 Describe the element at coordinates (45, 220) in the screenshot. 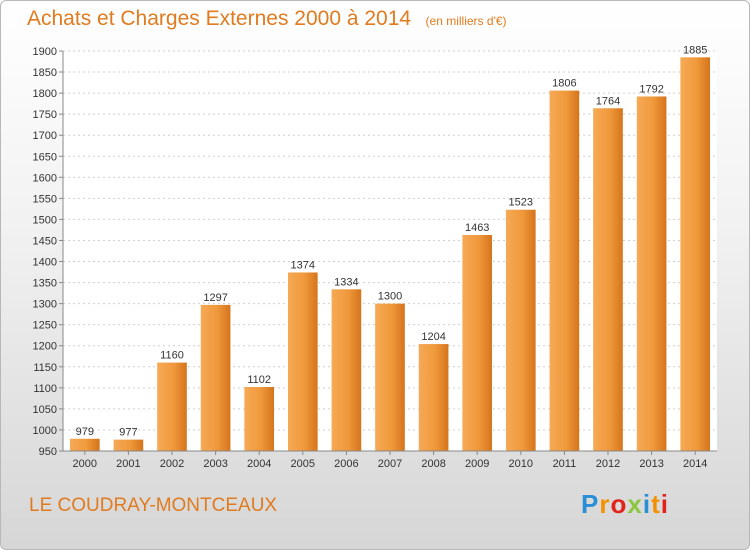

I see `y-tick-label: 1500` at that location.